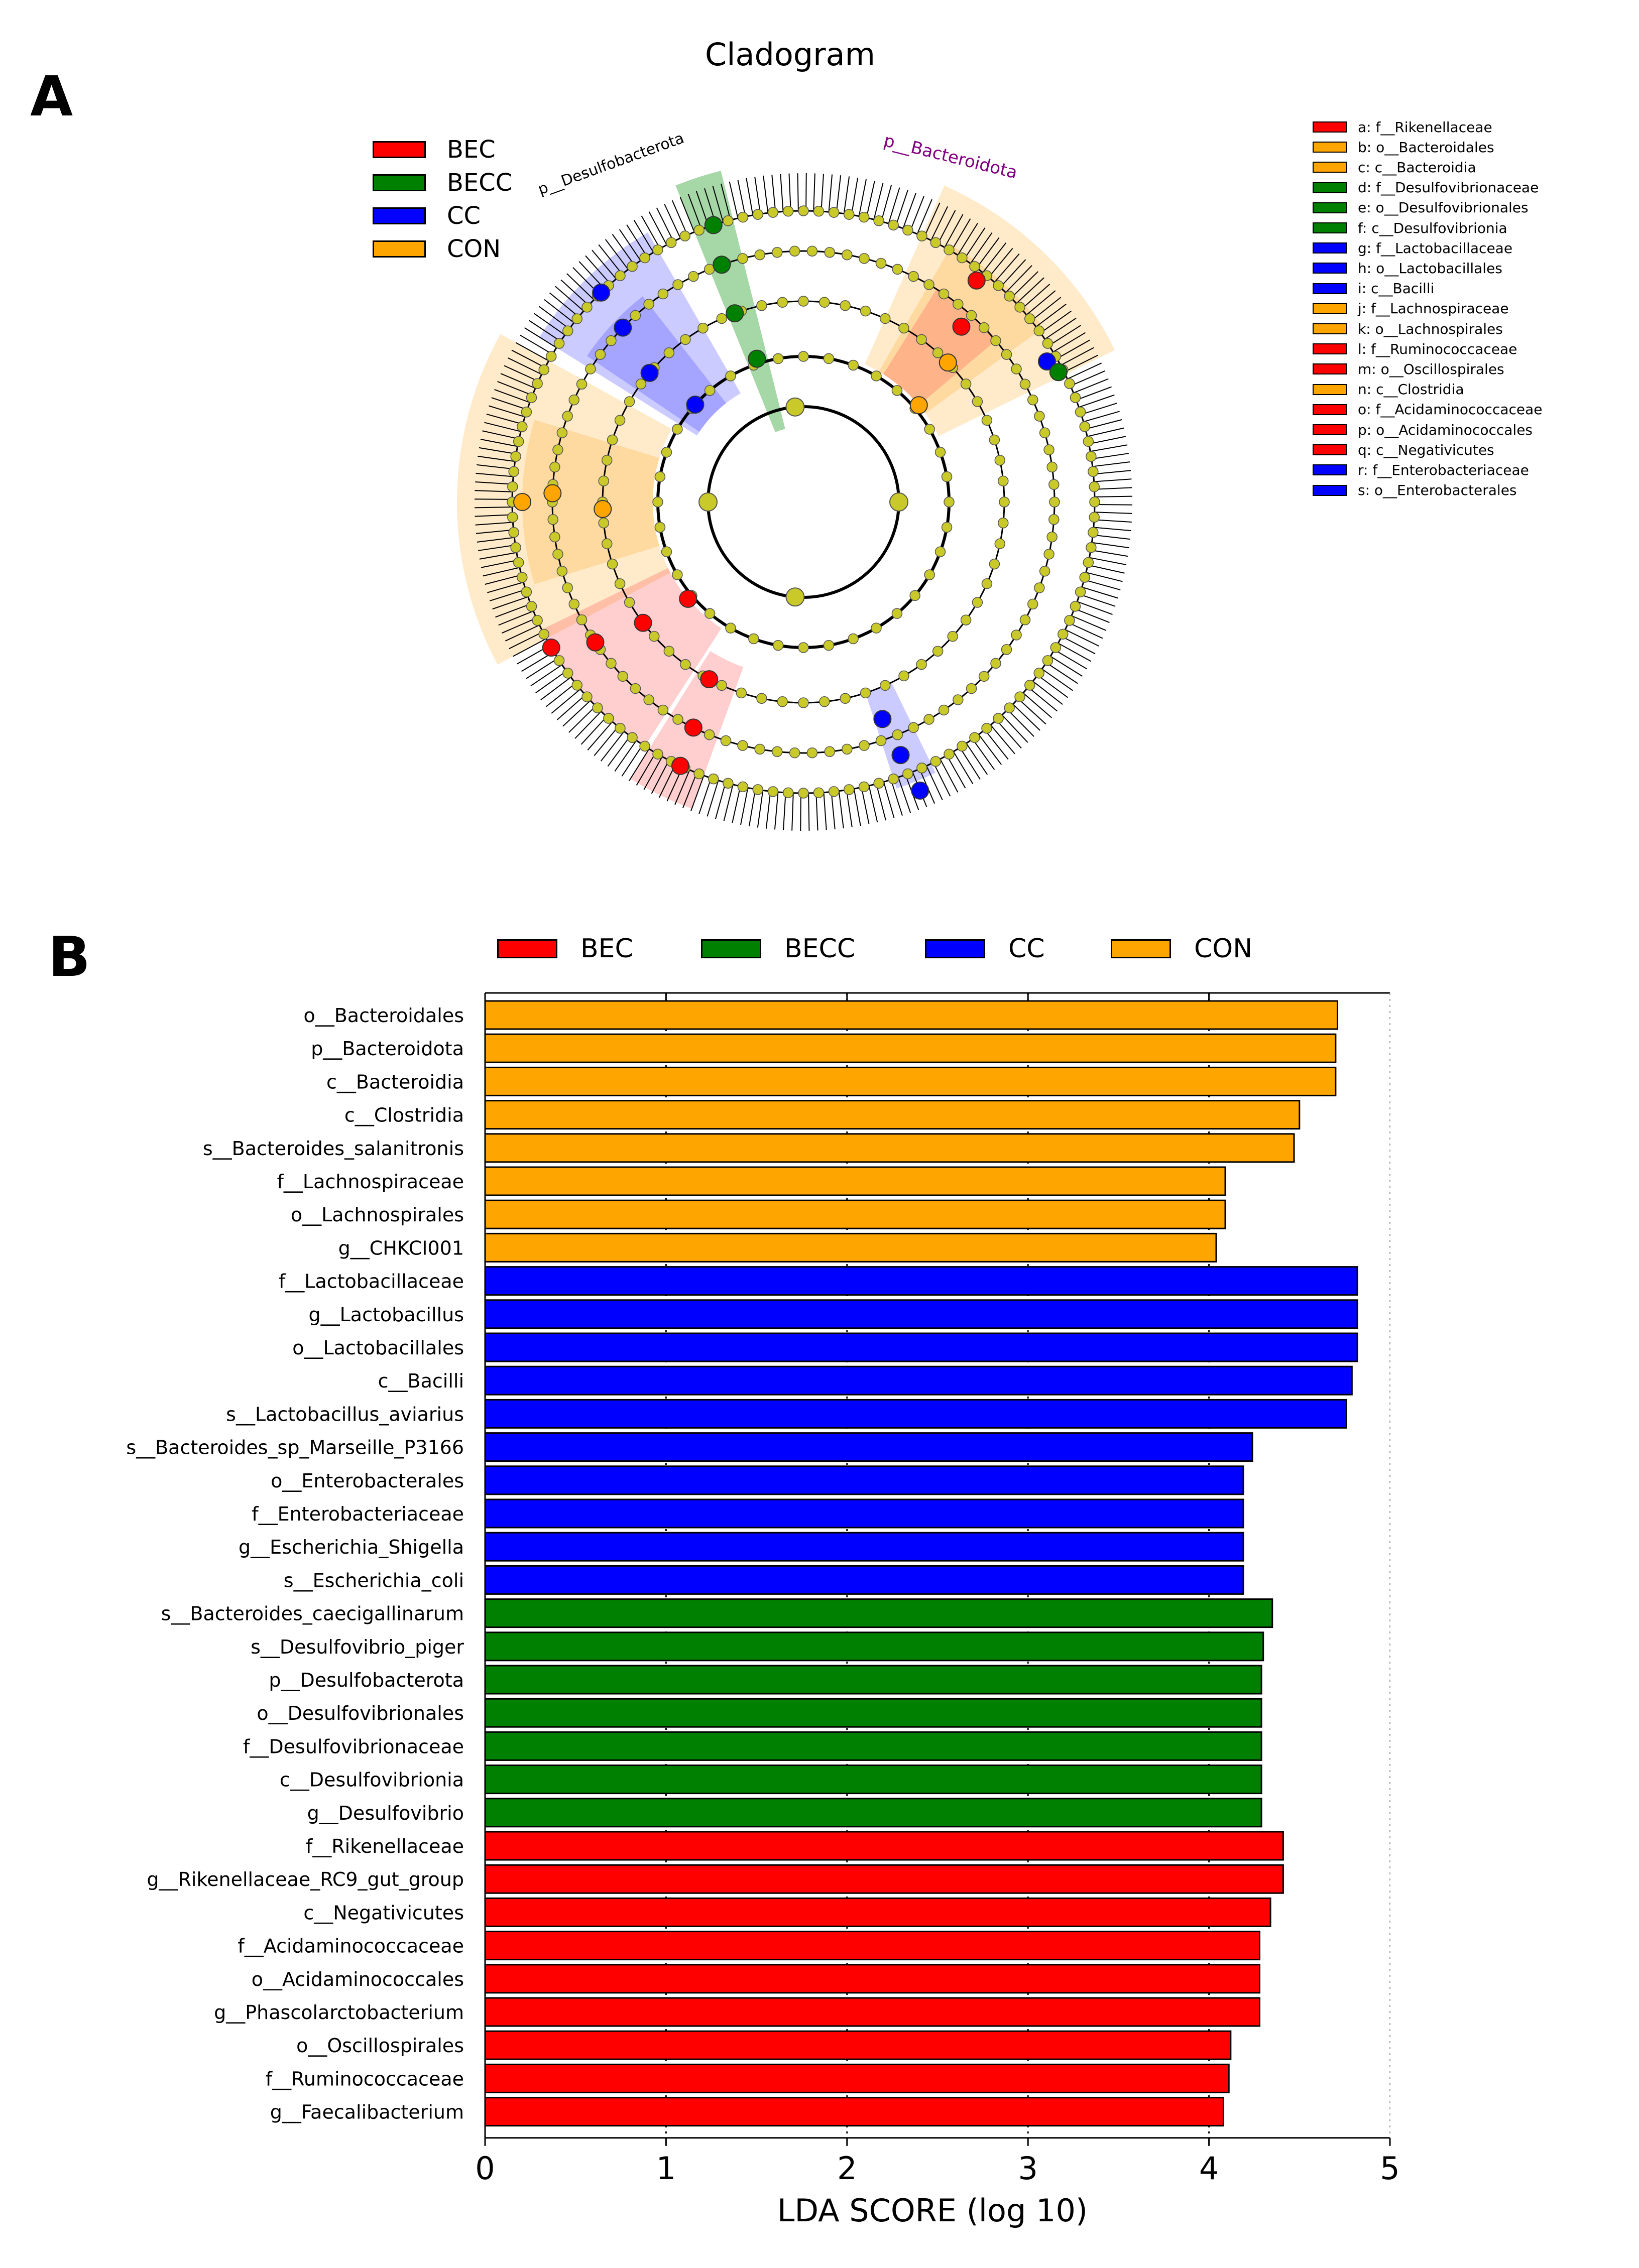 The width and height of the screenshot is (1639, 2268). Describe the element at coordinates (401, 1248) in the screenshot. I see `bar-label: g__CHKCI001` at that location.